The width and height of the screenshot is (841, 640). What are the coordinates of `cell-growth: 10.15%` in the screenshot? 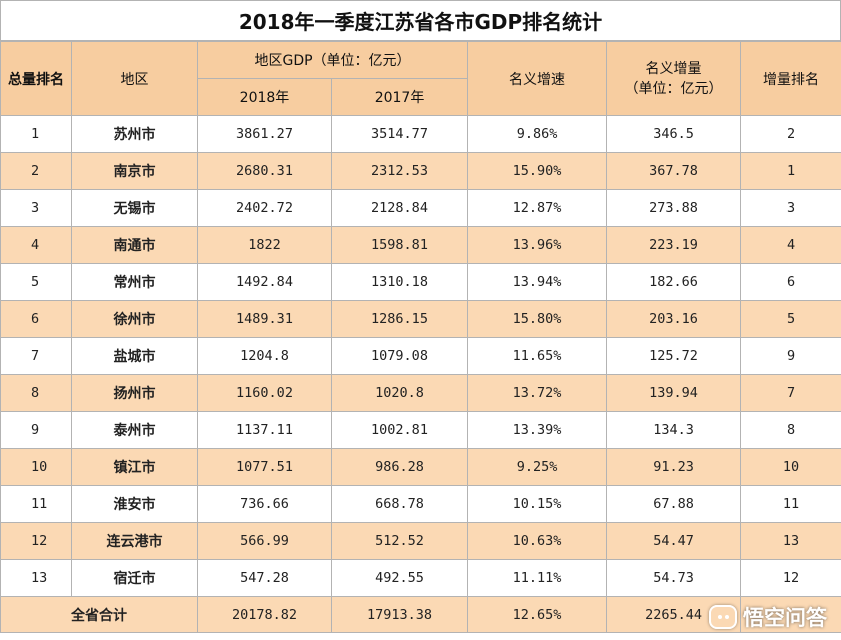 It's located at (537, 504).